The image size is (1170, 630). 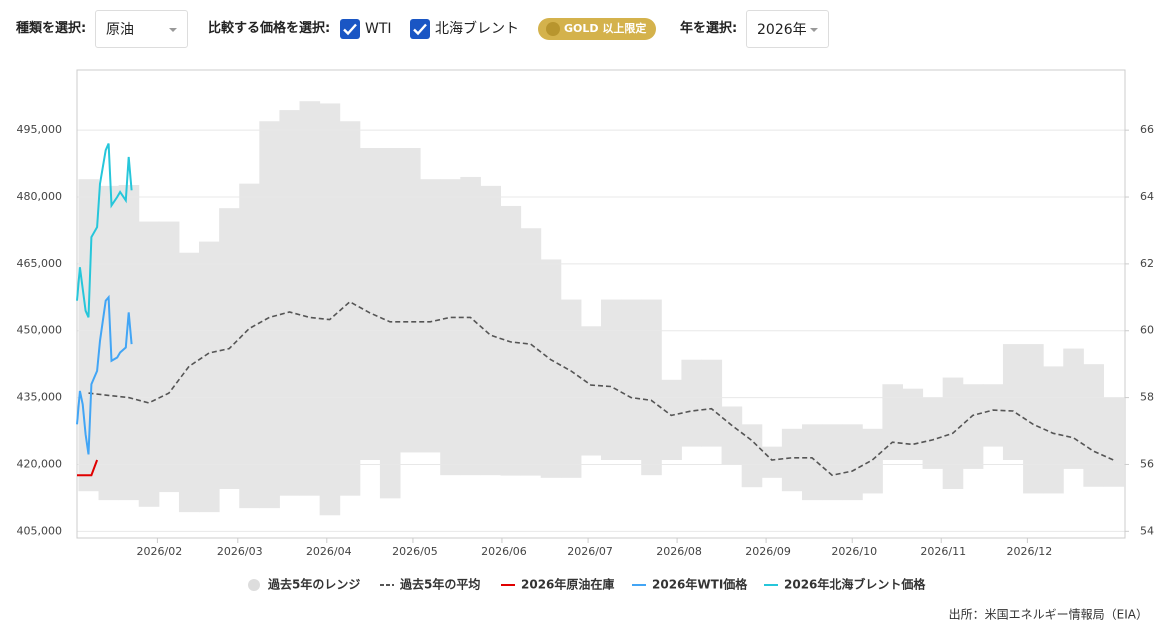 What do you see at coordinates (40, 196) in the screenshot?
I see `y-tick-label: 480,000` at bounding box center [40, 196].